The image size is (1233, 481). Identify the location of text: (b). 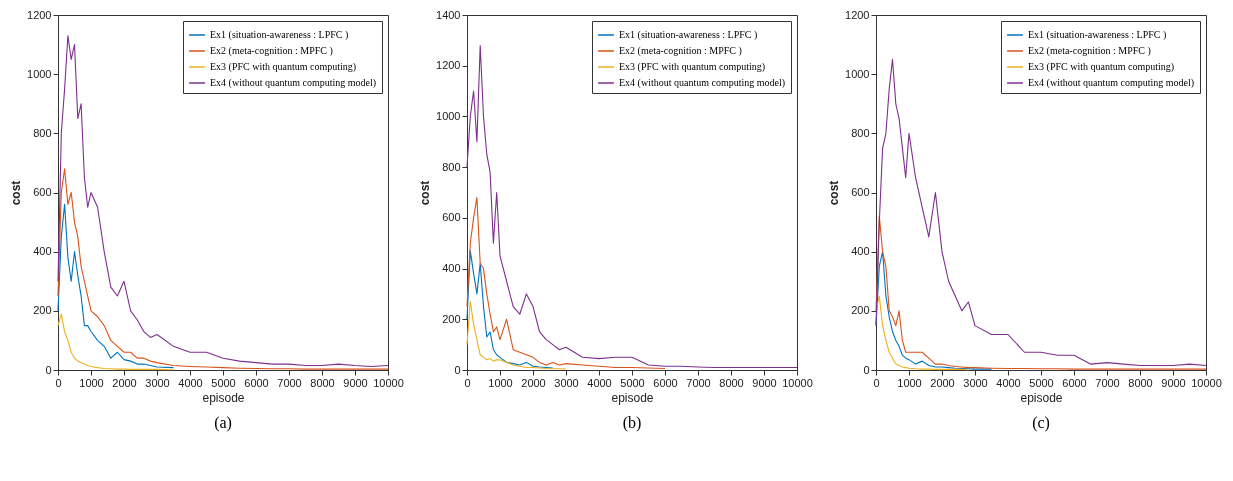
(632, 423).